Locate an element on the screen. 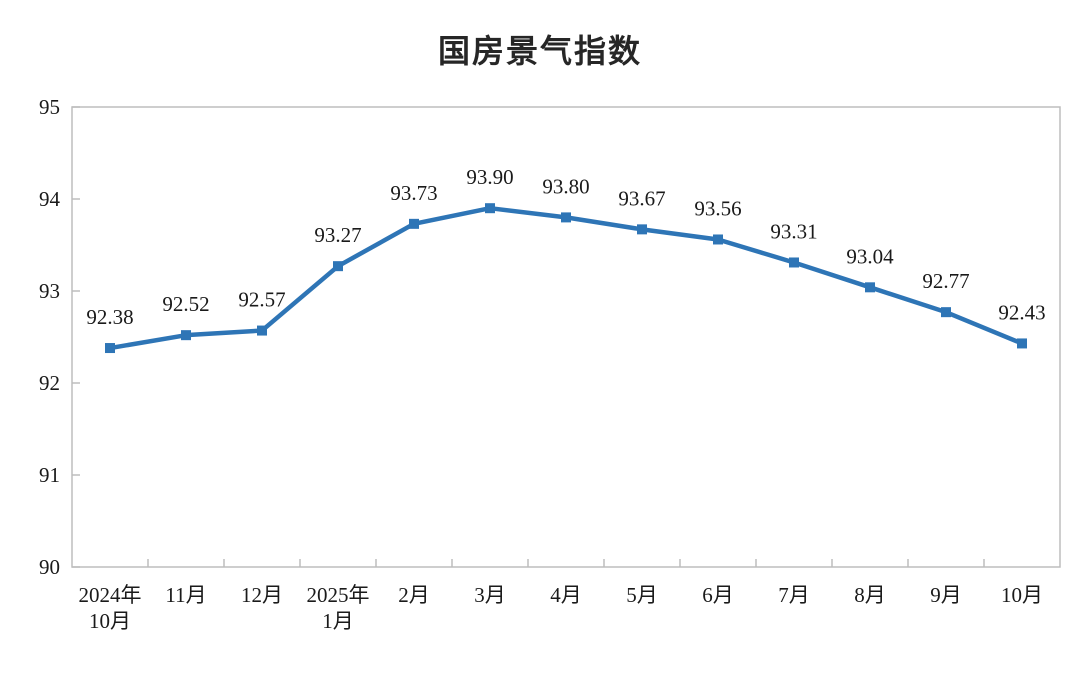 This screenshot has width=1080, height=688. y-axis-label: 94 is located at coordinates (50, 199).